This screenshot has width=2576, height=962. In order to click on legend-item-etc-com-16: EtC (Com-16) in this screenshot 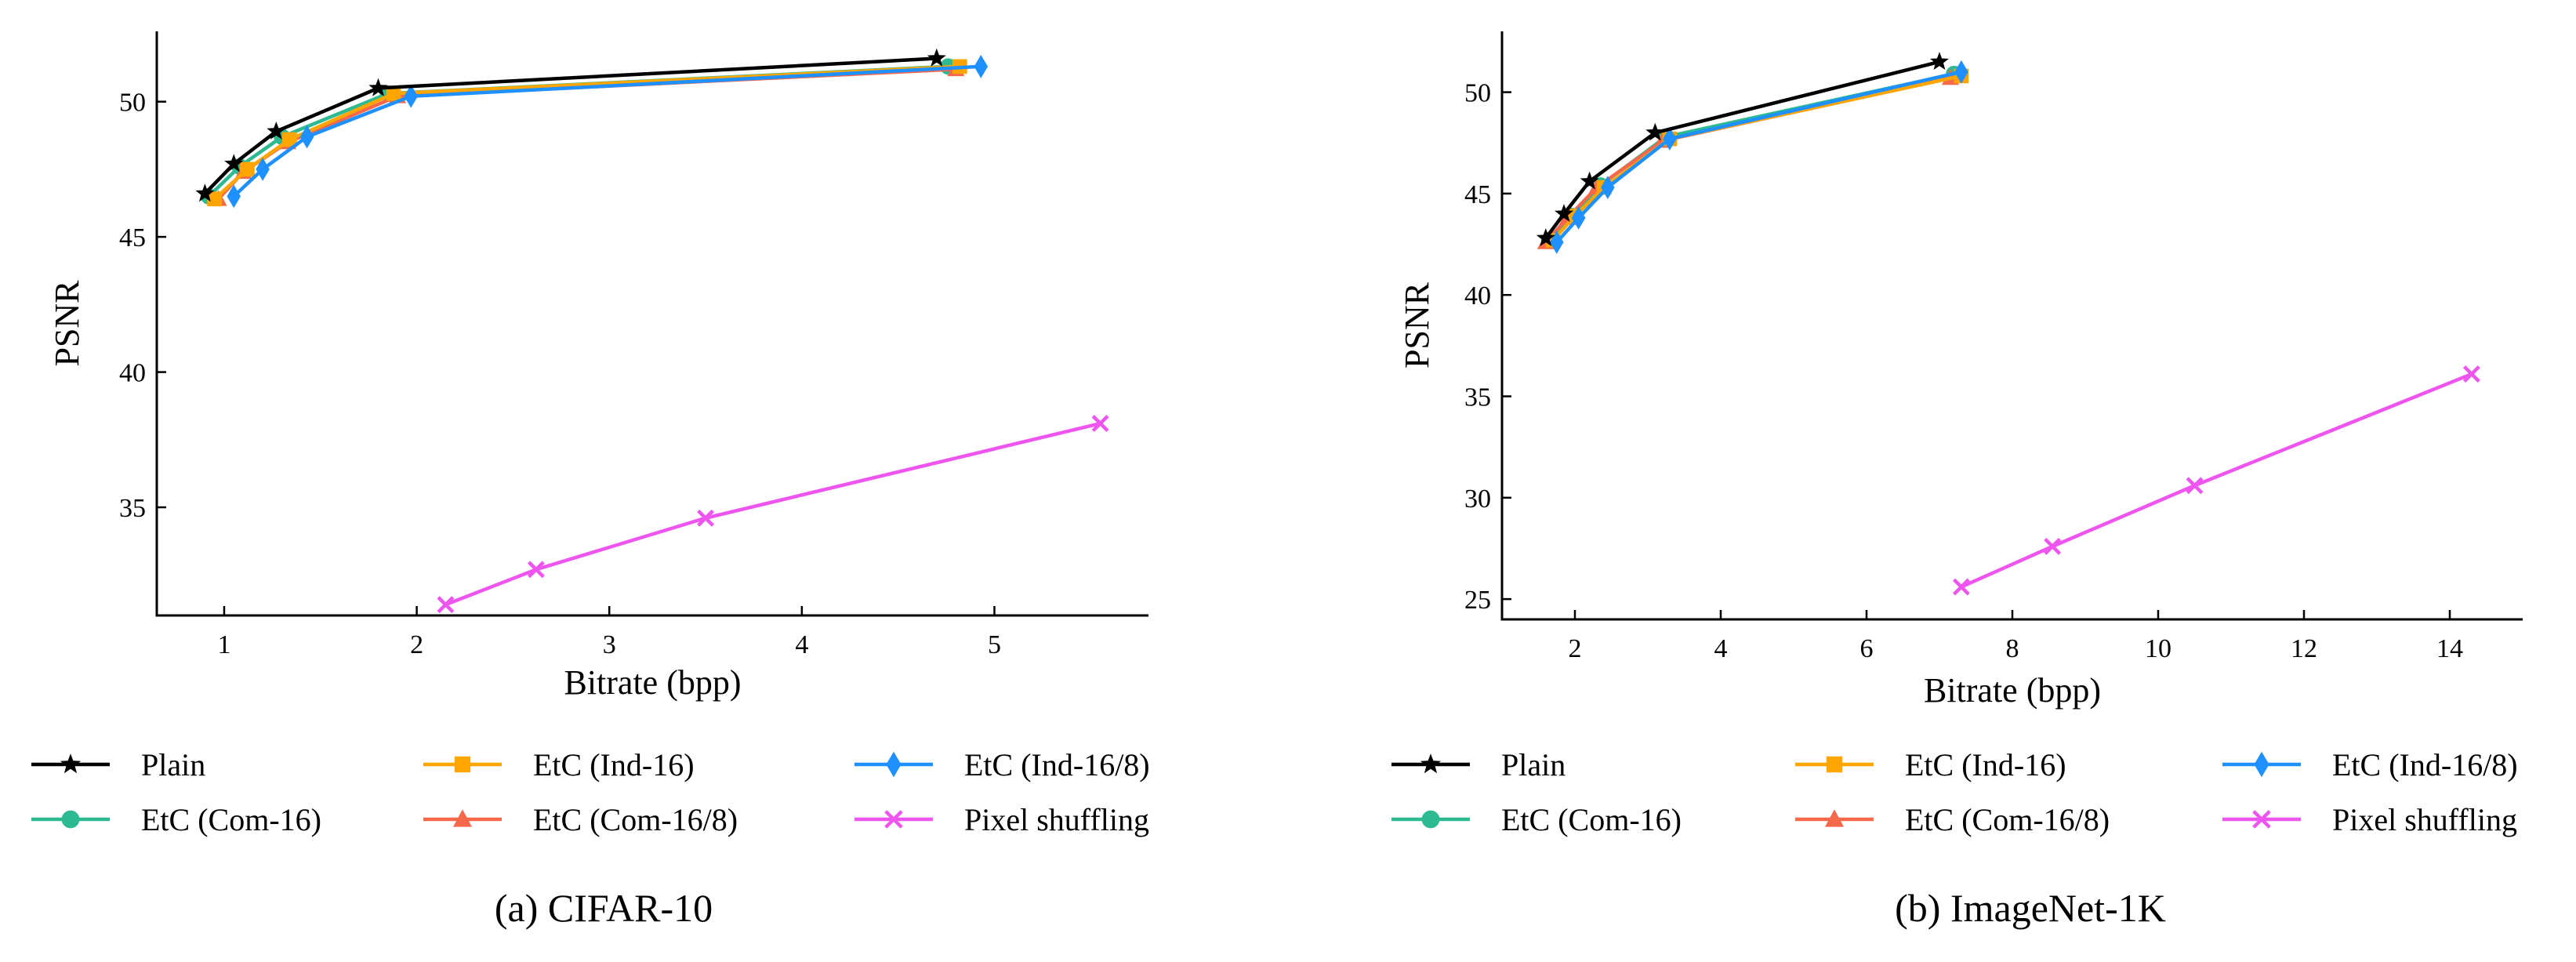, I will do `click(1537, 819)`.